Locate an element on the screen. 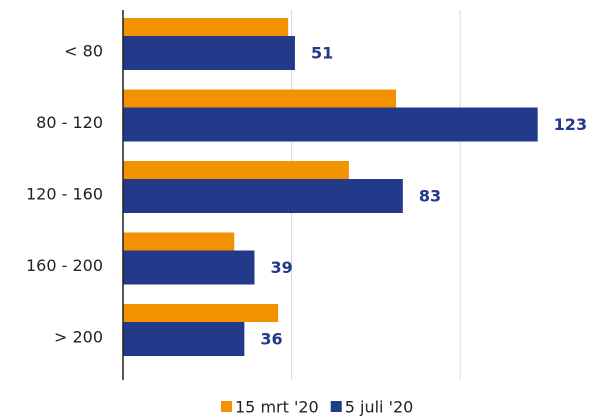 The width and height of the screenshot is (603, 419). y-tick-label: < 80 is located at coordinates (83, 51).